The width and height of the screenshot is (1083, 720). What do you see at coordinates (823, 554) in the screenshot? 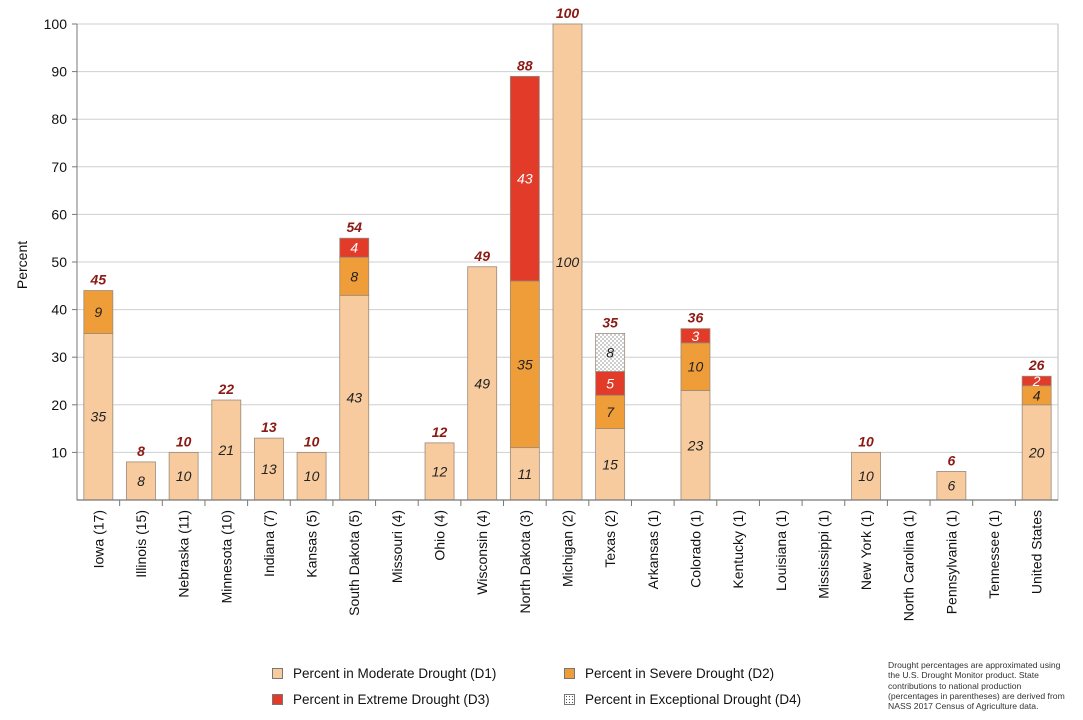
I see `x-tick-label: Mississippi (1)` at bounding box center [823, 554].